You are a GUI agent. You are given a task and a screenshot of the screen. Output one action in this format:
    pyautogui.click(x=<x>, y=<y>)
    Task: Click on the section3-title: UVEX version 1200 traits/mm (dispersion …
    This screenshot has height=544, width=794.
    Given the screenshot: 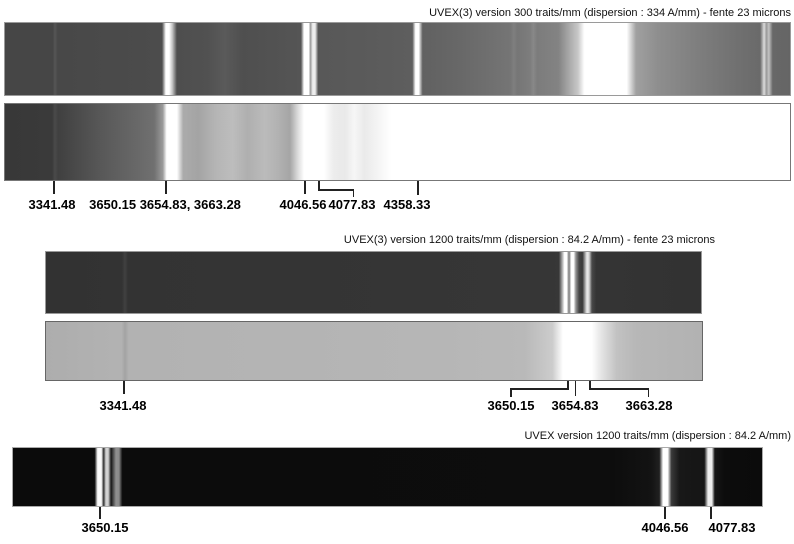 What is the action you would take?
    pyautogui.click(x=657, y=436)
    